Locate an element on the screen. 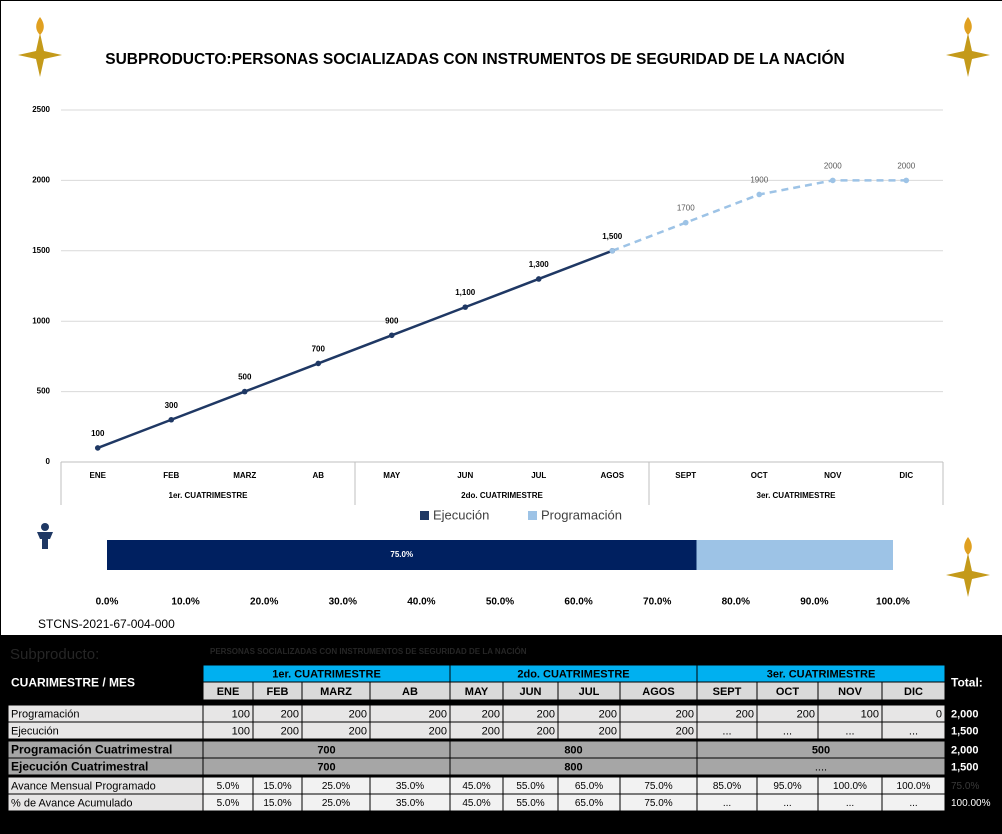 This screenshot has width=1002, height=834. group-label: 2do. CUATRIMESTRE is located at coordinates (502, 495).